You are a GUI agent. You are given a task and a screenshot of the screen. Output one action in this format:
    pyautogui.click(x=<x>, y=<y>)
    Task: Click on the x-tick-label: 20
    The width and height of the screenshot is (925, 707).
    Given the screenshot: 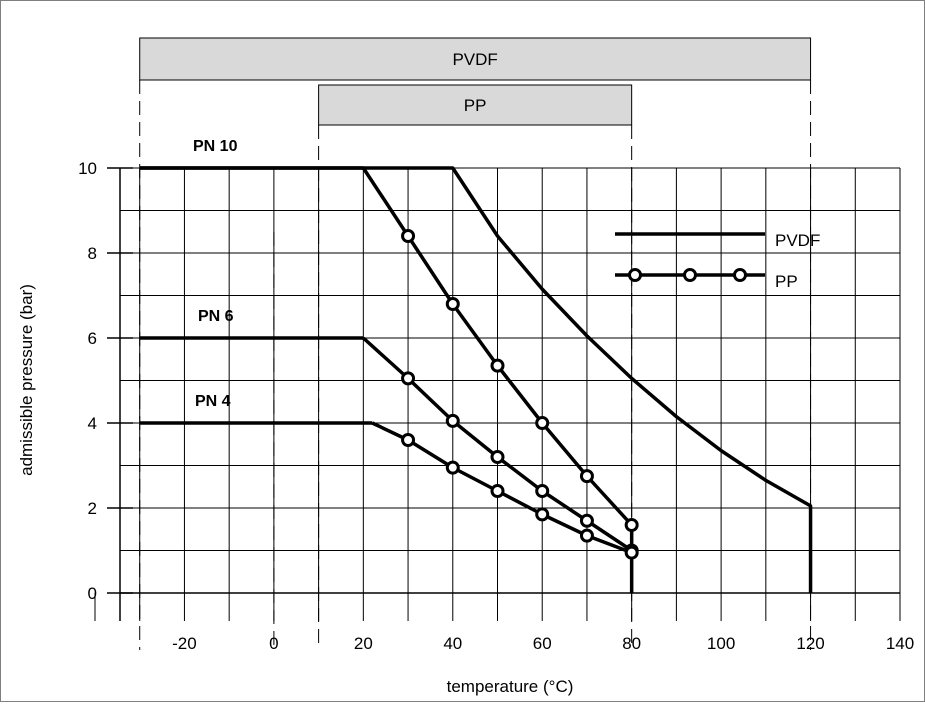 What is the action you would take?
    pyautogui.click(x=363, y=643)
    